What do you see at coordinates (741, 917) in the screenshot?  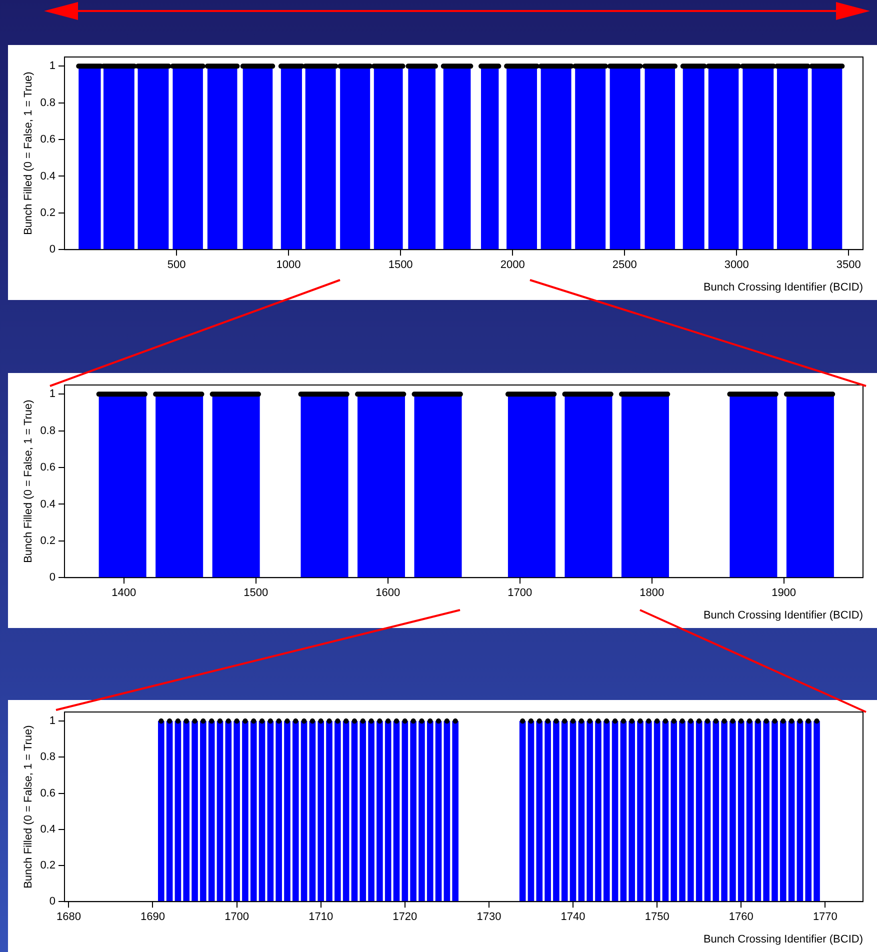 I see `x-tick-label: 1760` at bounding box center [741, 917].